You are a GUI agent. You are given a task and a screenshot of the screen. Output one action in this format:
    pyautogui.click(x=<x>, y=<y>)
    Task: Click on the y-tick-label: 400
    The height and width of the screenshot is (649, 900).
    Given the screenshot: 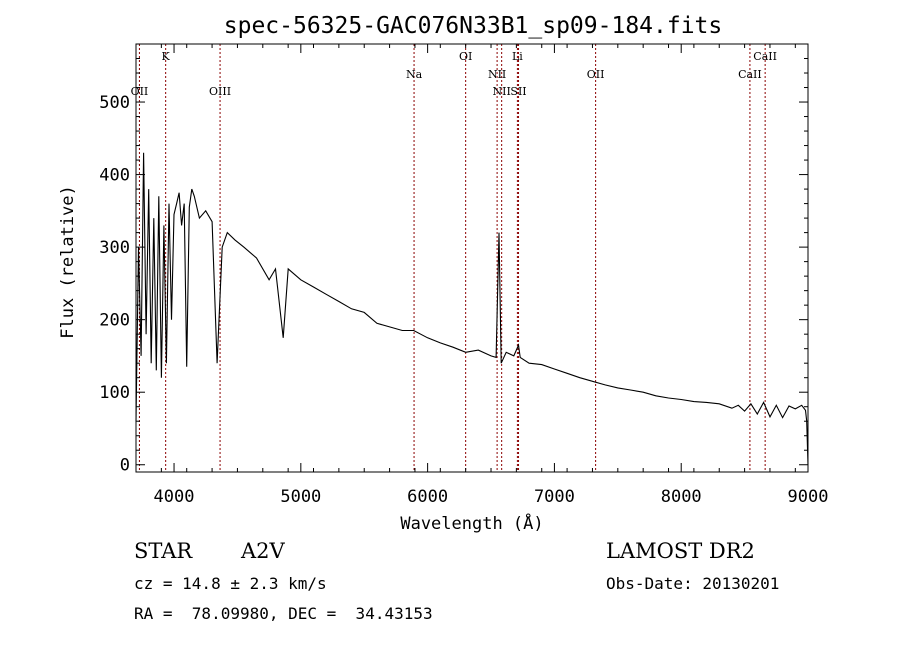 What is the action you would take?
    pyautogui.click(x=114, y=176)
    